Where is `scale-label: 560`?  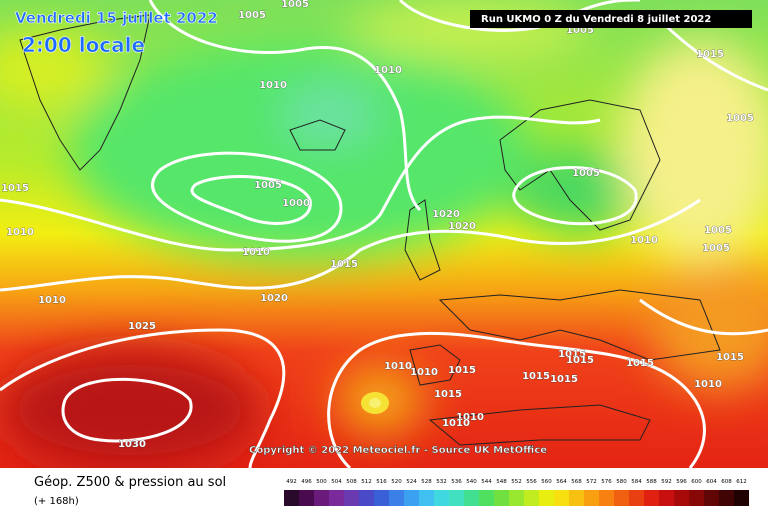 scale-label: 560 is located at coordinates (546, 482).